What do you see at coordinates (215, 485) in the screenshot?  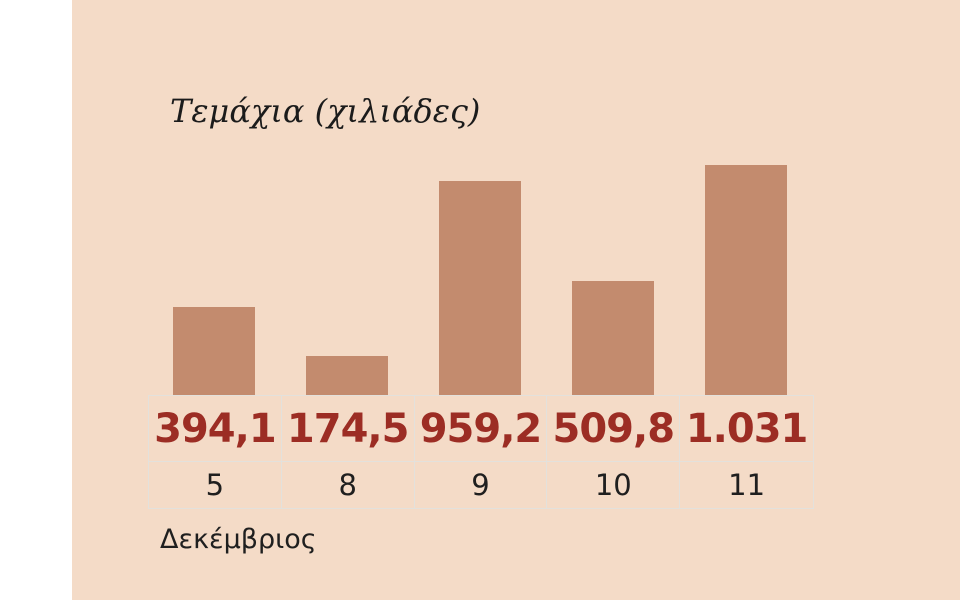 I see `day-cell-5: 5` at bounding box center [215, 485].